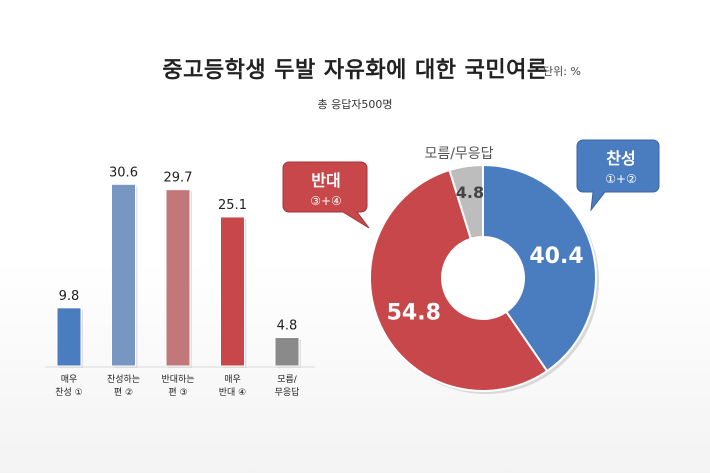 The image size is (710, 473). What do you see at coordinates (69, 392) in the screenshot?
I see `bar-category-label: 찬성 ①` at bounding box center [69, 392].